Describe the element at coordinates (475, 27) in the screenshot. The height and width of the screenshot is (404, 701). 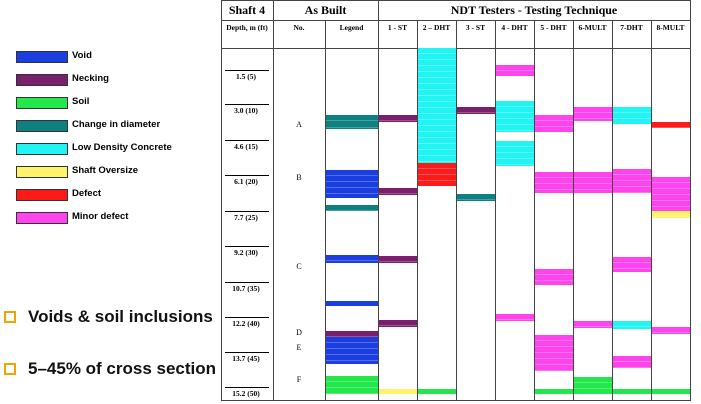
I see `tester-header: 3 - ST` at that location.